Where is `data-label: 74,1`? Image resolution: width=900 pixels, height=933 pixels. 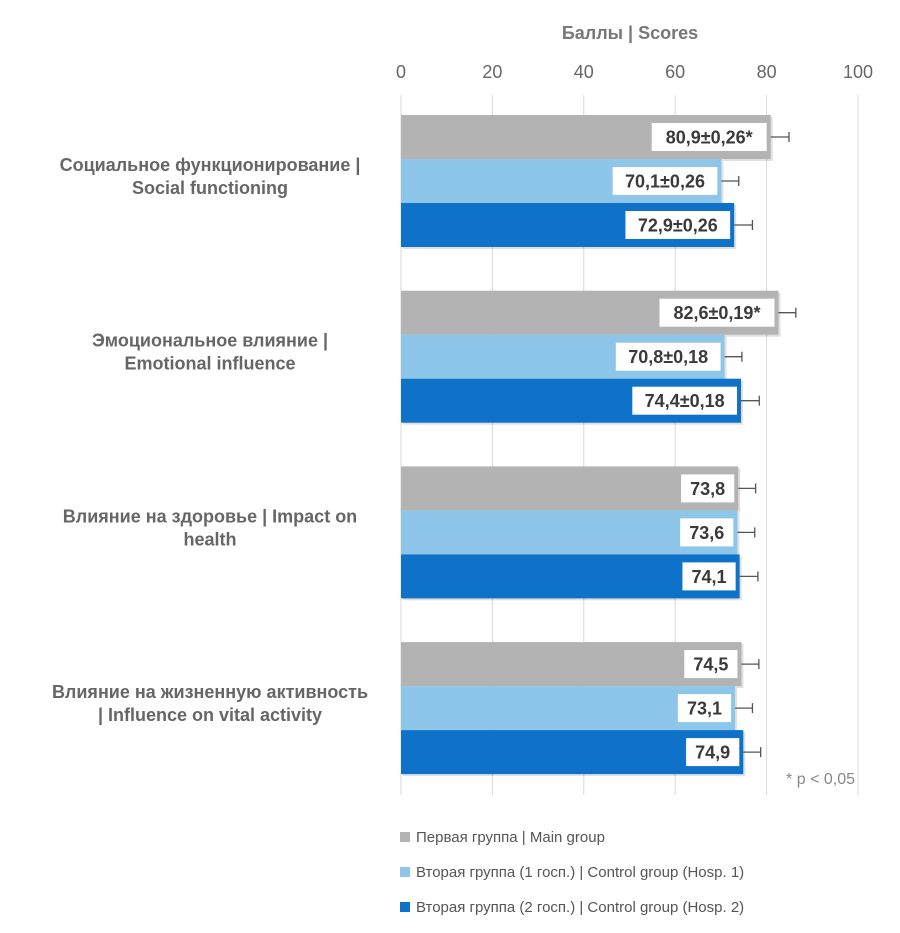 data-label: 74,1 is located at coordinates (709, 577).